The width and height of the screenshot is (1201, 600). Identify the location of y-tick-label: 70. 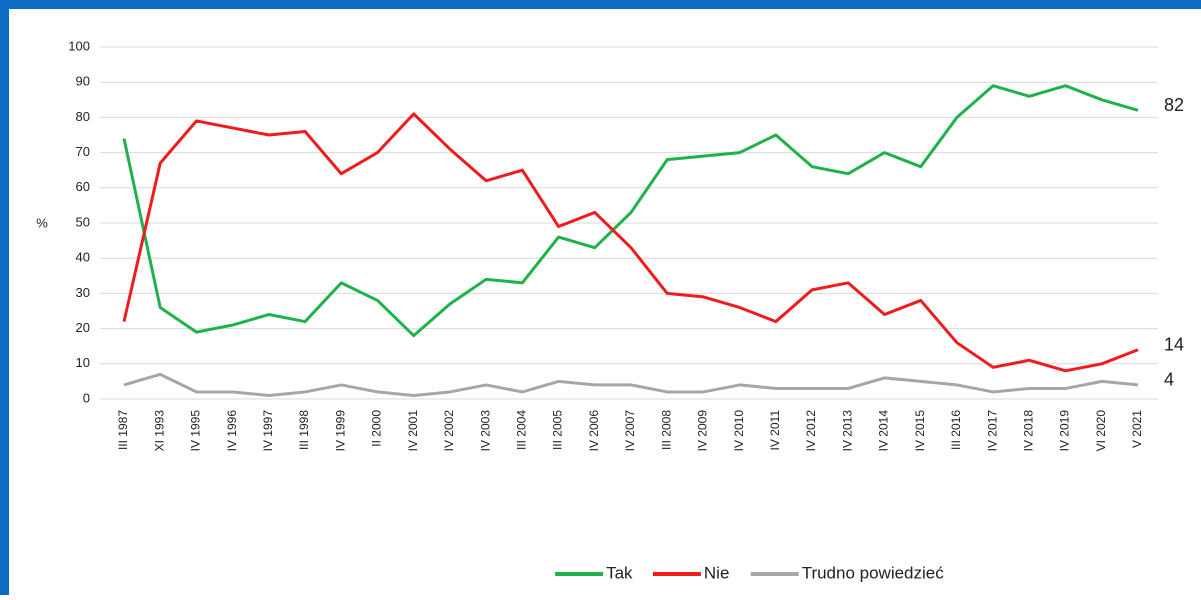
(83, 151).